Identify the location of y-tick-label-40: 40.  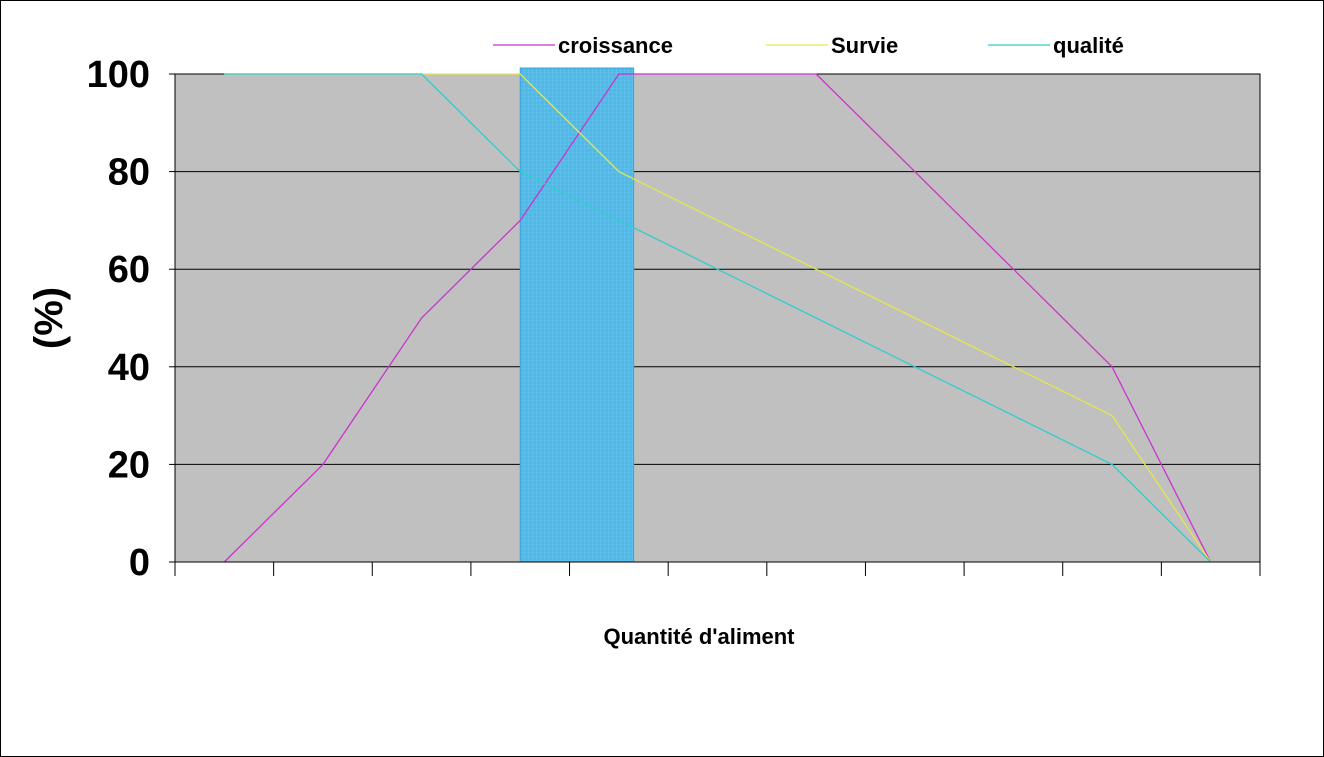
(129, 368).